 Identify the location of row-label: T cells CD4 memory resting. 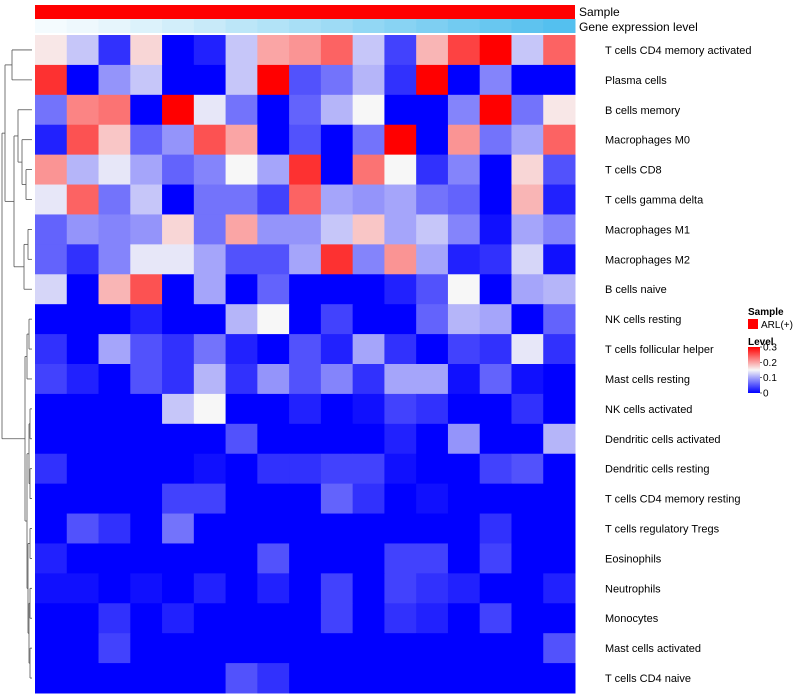
(673, 500).